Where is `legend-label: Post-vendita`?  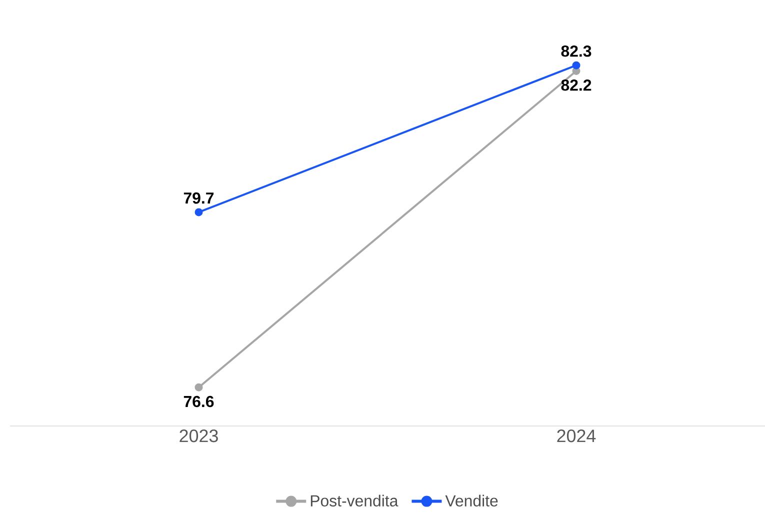
legend-label: Post-vendita is located at coordinates (354, 500).